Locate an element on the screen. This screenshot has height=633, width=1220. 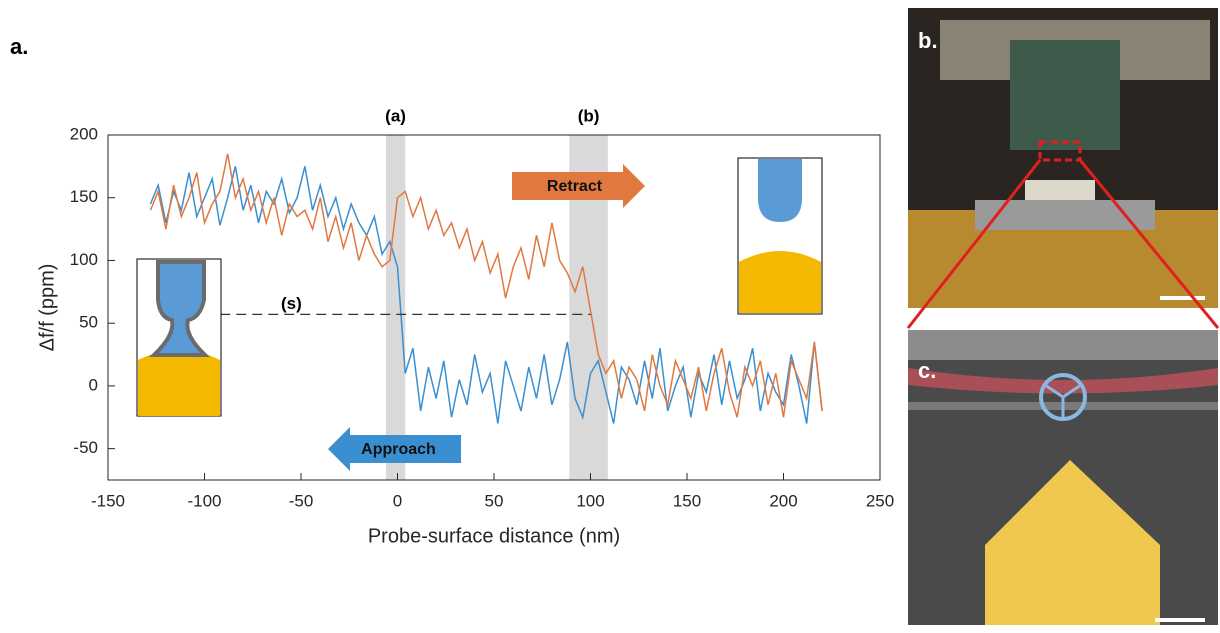
inset-contact is located at coordinates (179, 337).